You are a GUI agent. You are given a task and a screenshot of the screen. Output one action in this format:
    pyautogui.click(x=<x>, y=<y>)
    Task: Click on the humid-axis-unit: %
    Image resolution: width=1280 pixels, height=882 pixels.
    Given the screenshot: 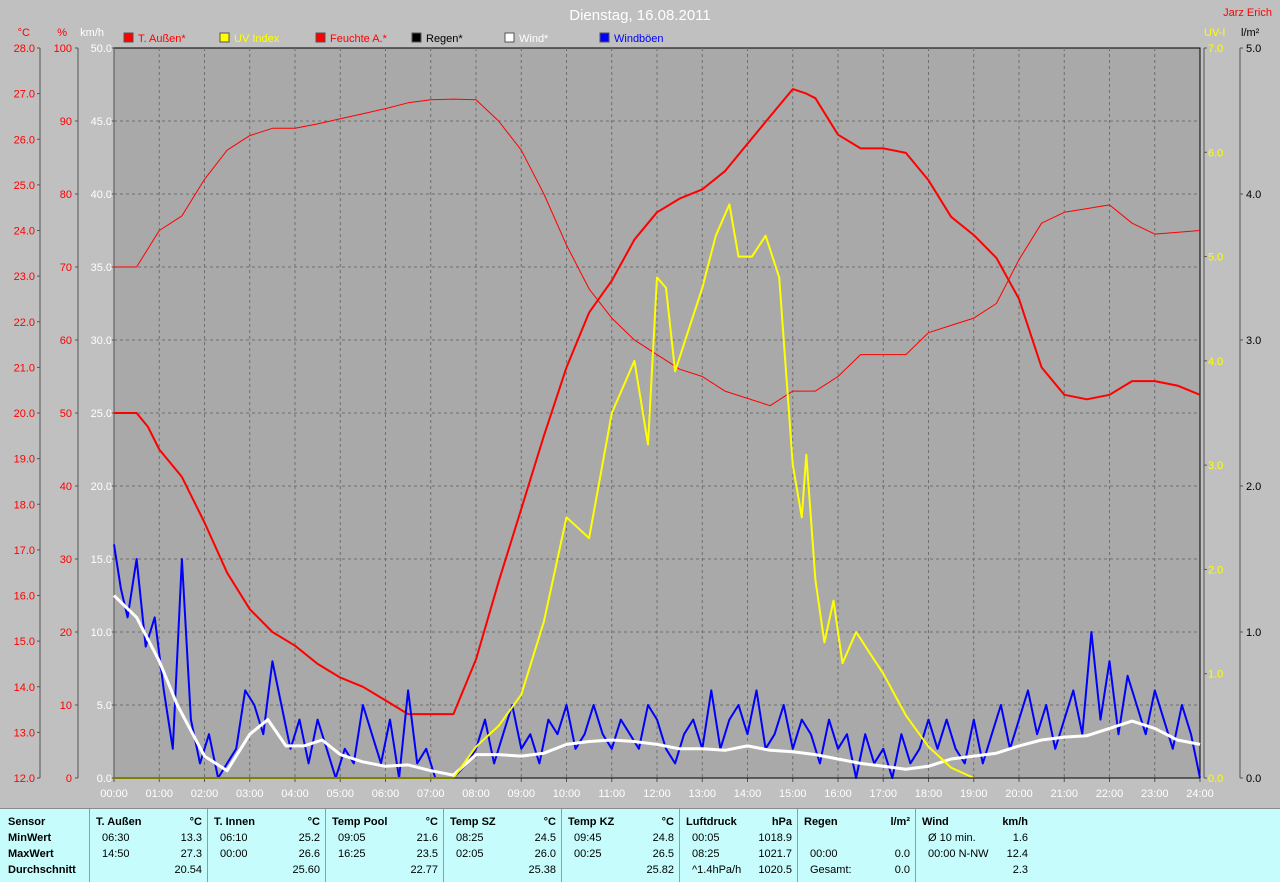 What is the action you would take?
    pyautogui.click(x=62, y=33)
    